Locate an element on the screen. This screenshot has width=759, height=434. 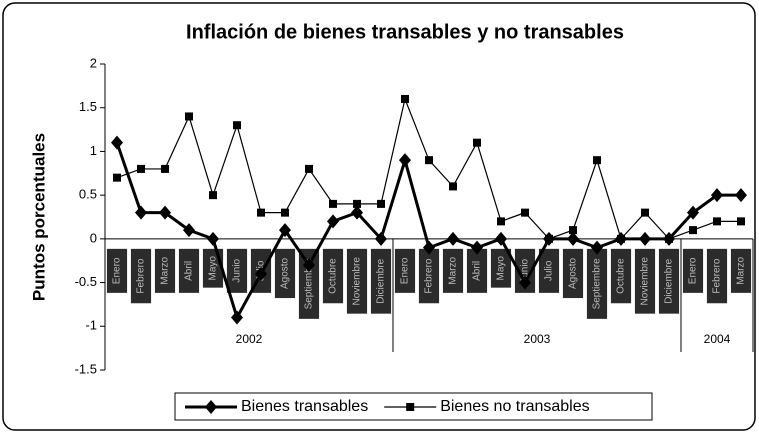
group-label: 2003 is located at coordinates (537, 339).